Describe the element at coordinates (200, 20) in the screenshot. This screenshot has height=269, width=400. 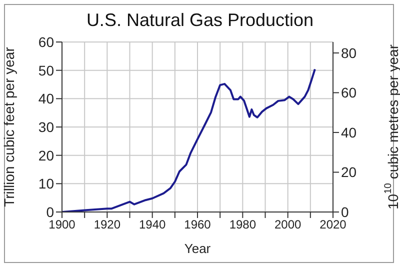
I see `chart-title: U.S. Natural Gas Production` at that location.